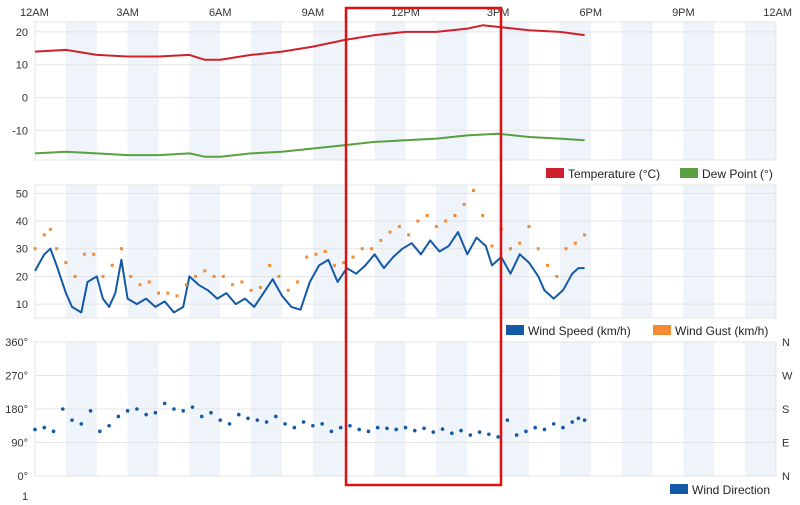 Image resolution: width=800 pixels, height=505 pixels. I want to click on time-axis: 12AM 3AM 6AM 9AM 12PM 3PM 6PM 9PM 12AM, so click(406, 13).